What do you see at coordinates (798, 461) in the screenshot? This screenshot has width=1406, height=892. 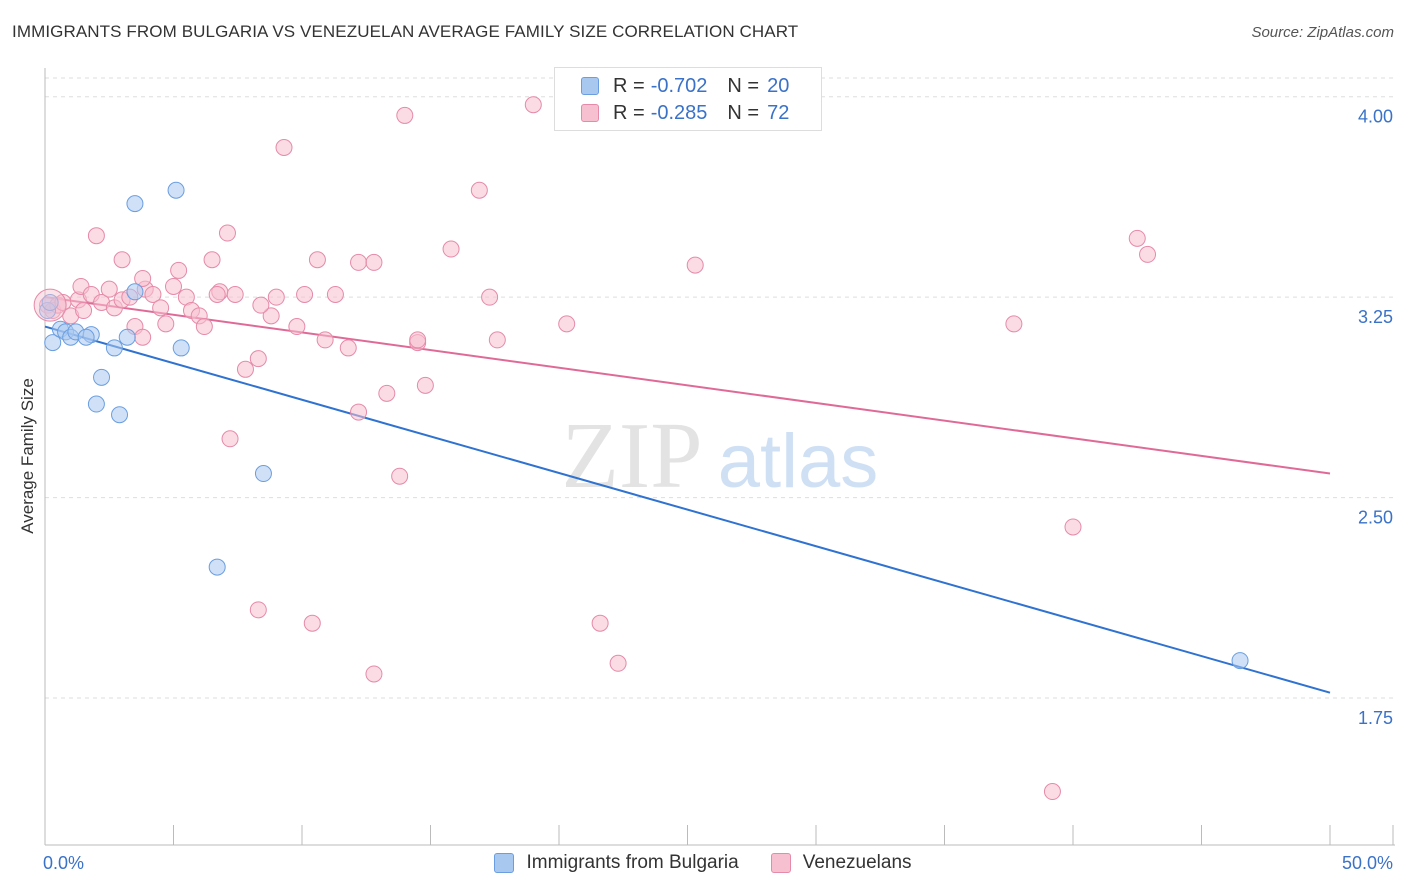 I see `watermark-atlas: atlas` at bounding box center [798, 461].